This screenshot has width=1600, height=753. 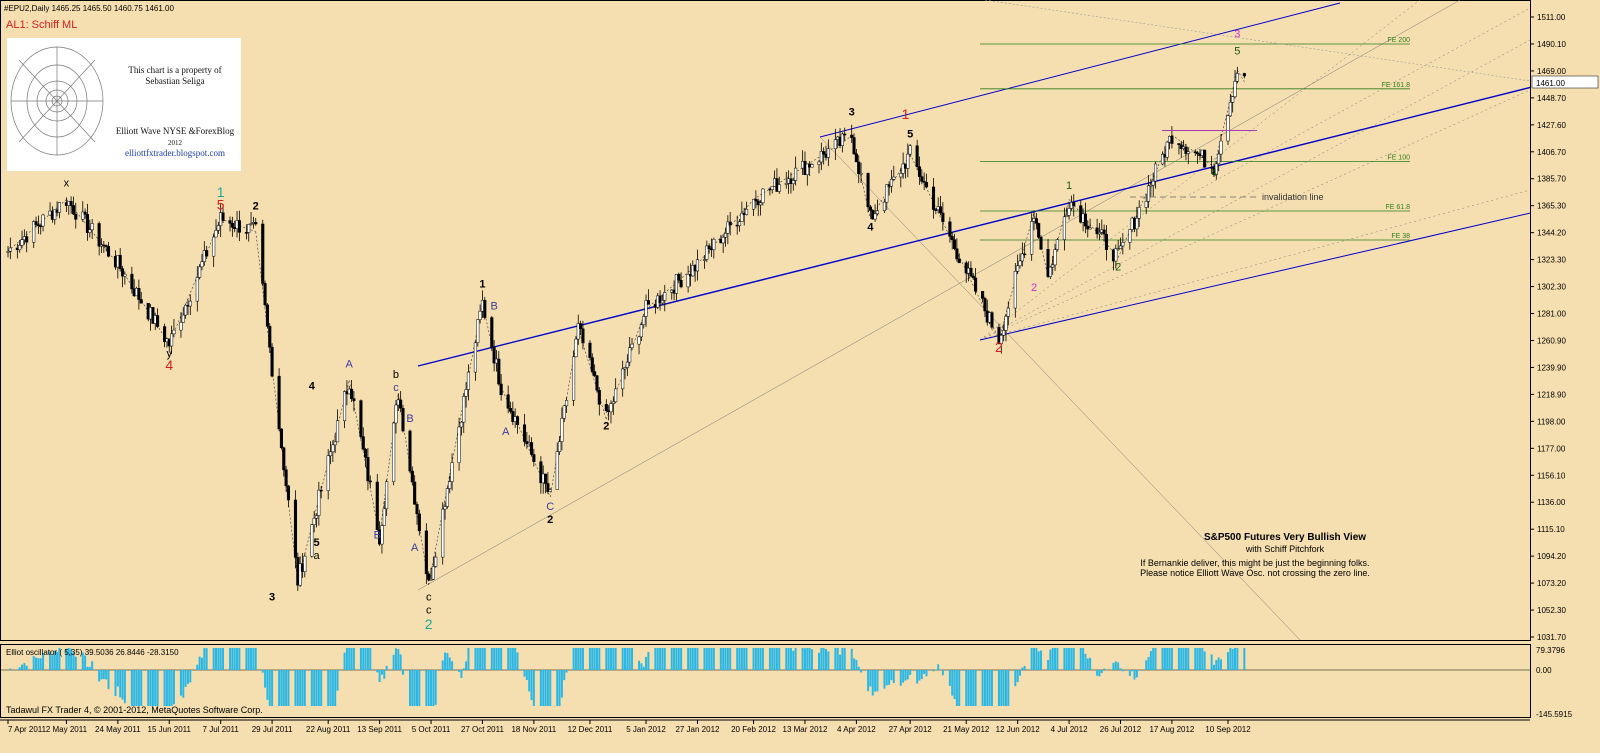 What do you see at coordinates (483, 729) in the screenshot?
I see `x-tick-label: 27 Oct 2011` at bounding box center [483, 729].